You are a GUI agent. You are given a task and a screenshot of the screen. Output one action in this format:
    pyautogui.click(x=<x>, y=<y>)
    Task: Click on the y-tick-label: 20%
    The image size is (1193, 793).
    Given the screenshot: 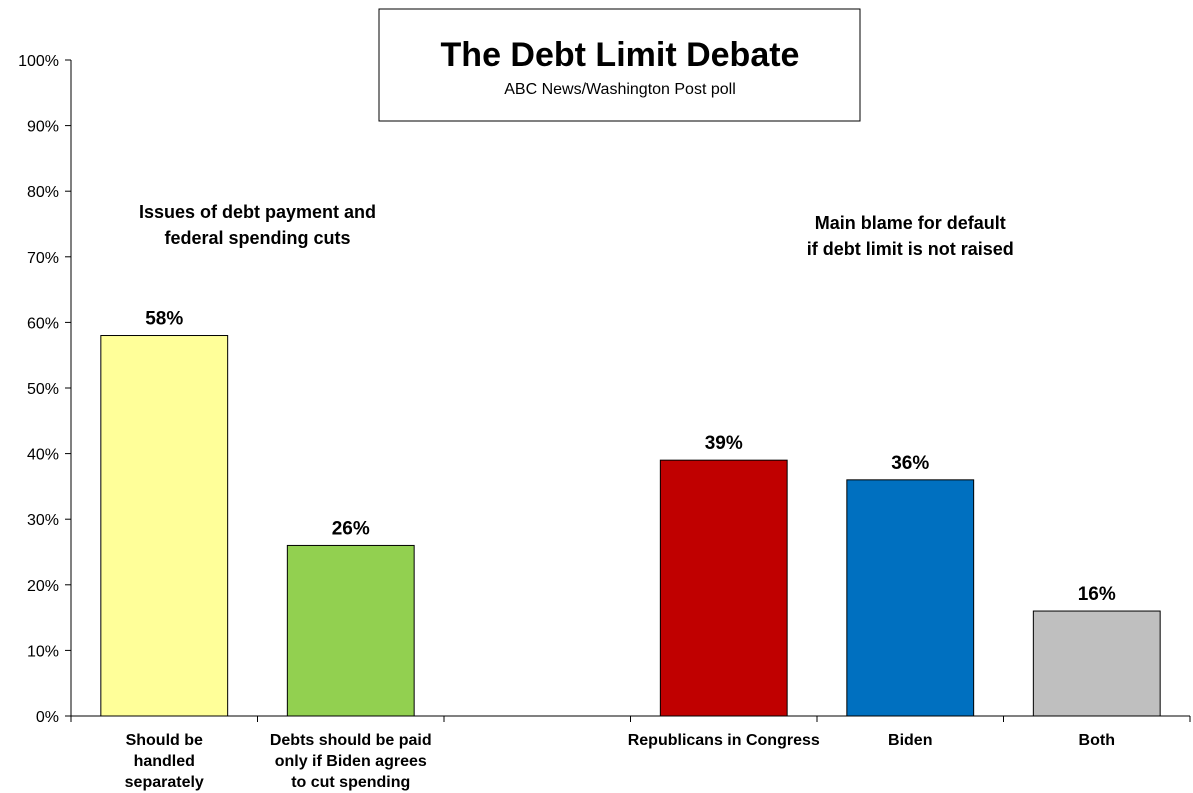 What is the action you would take?
    pyautogui.click(x=43, y=586)
    